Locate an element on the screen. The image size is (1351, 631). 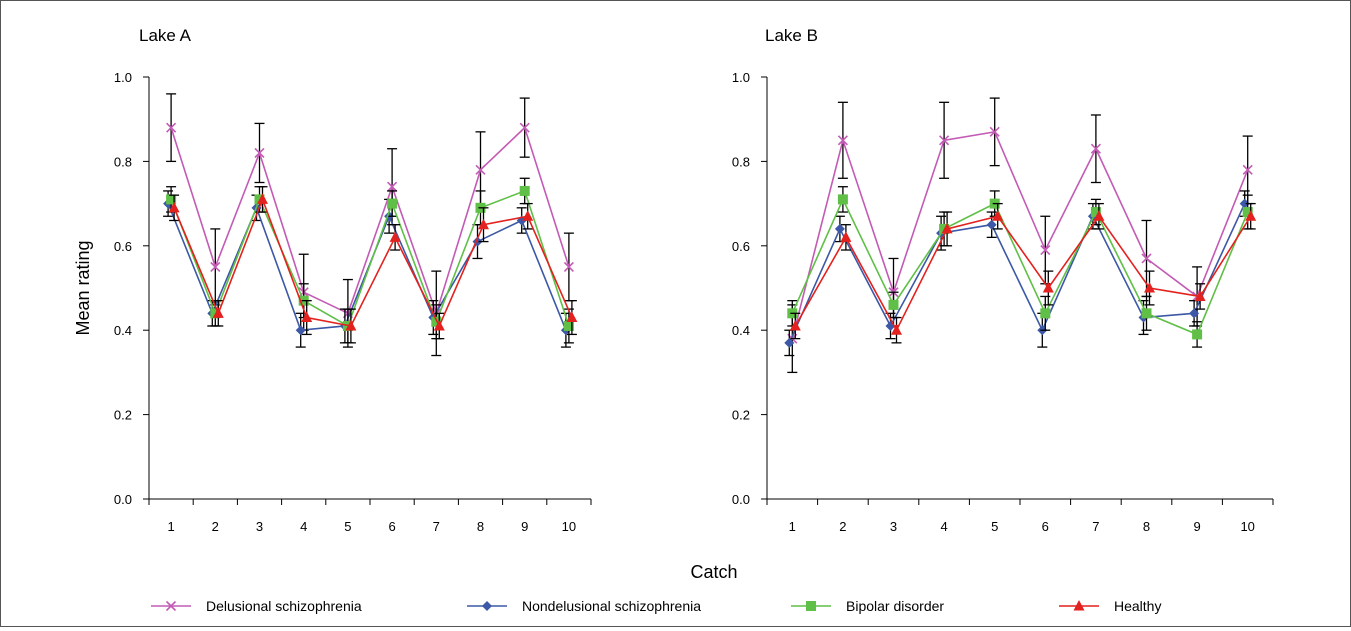
x-tick-label: 6 is located at coordinates (1045, 526).